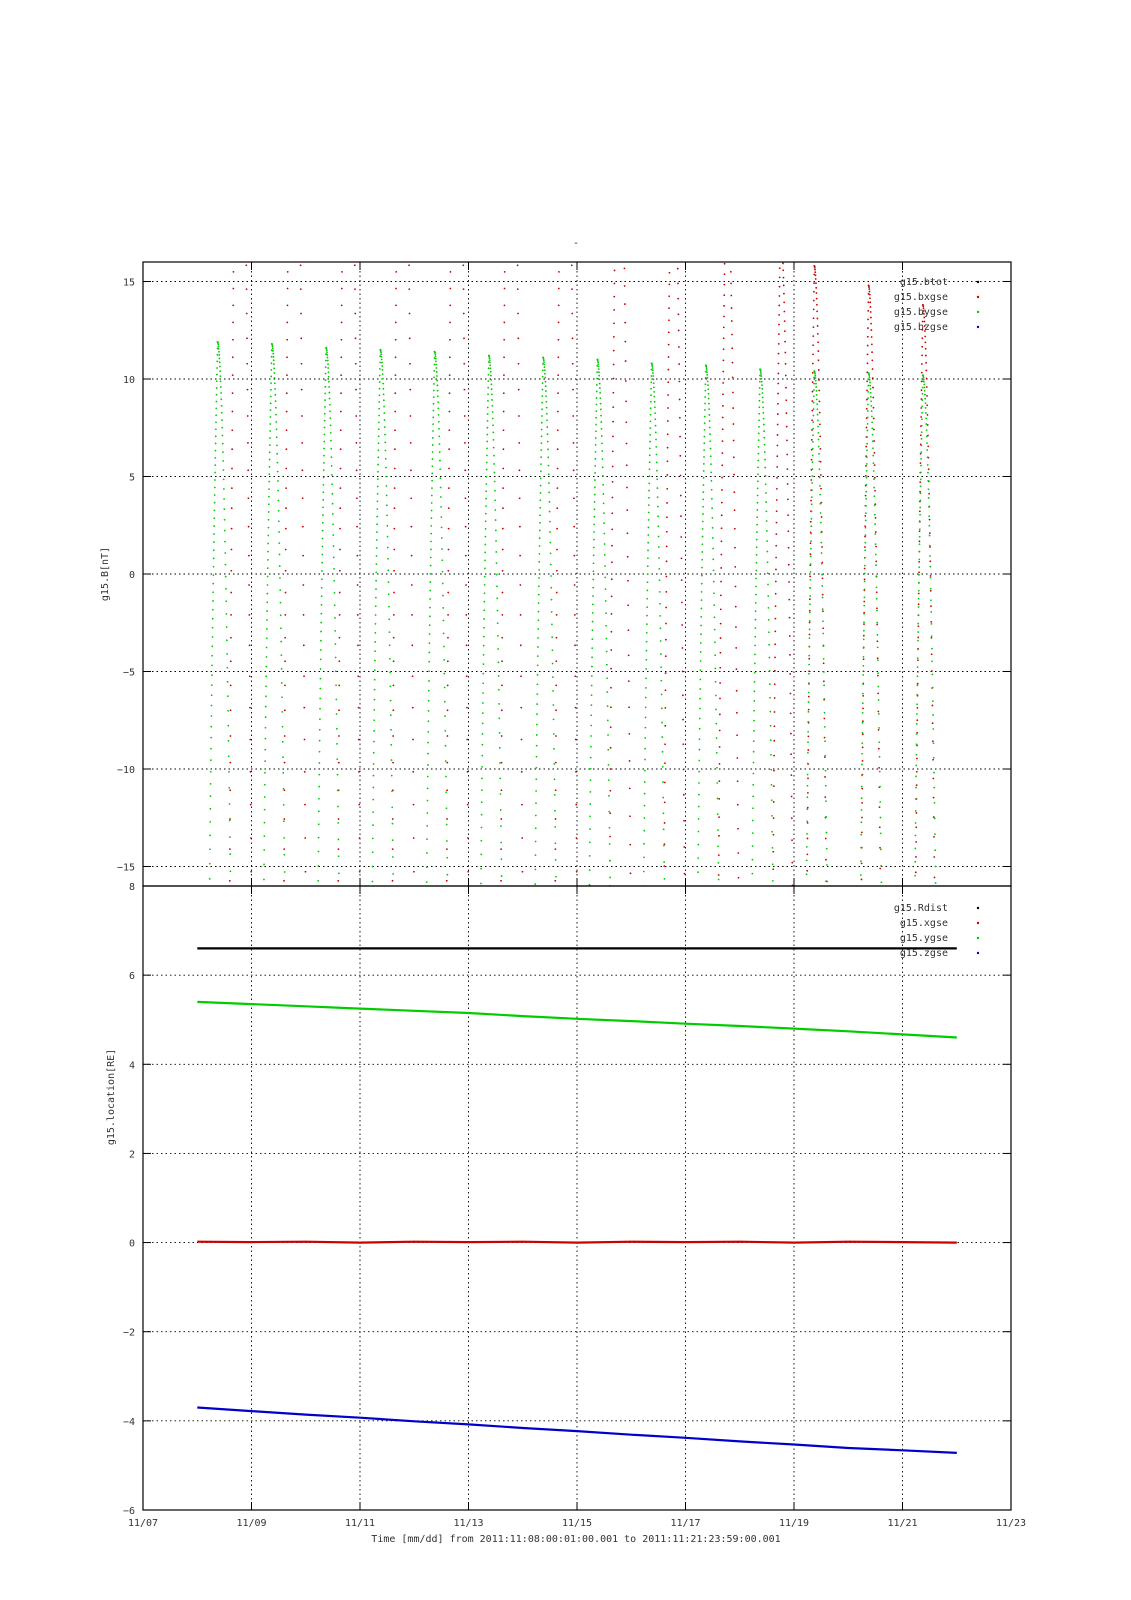 This screenshot has height=1600, width=1131. What do you see at coordinates (132, 478) in the screenshot?
I see `top-y-tick-label: 5` at bounding box center [132, 478].